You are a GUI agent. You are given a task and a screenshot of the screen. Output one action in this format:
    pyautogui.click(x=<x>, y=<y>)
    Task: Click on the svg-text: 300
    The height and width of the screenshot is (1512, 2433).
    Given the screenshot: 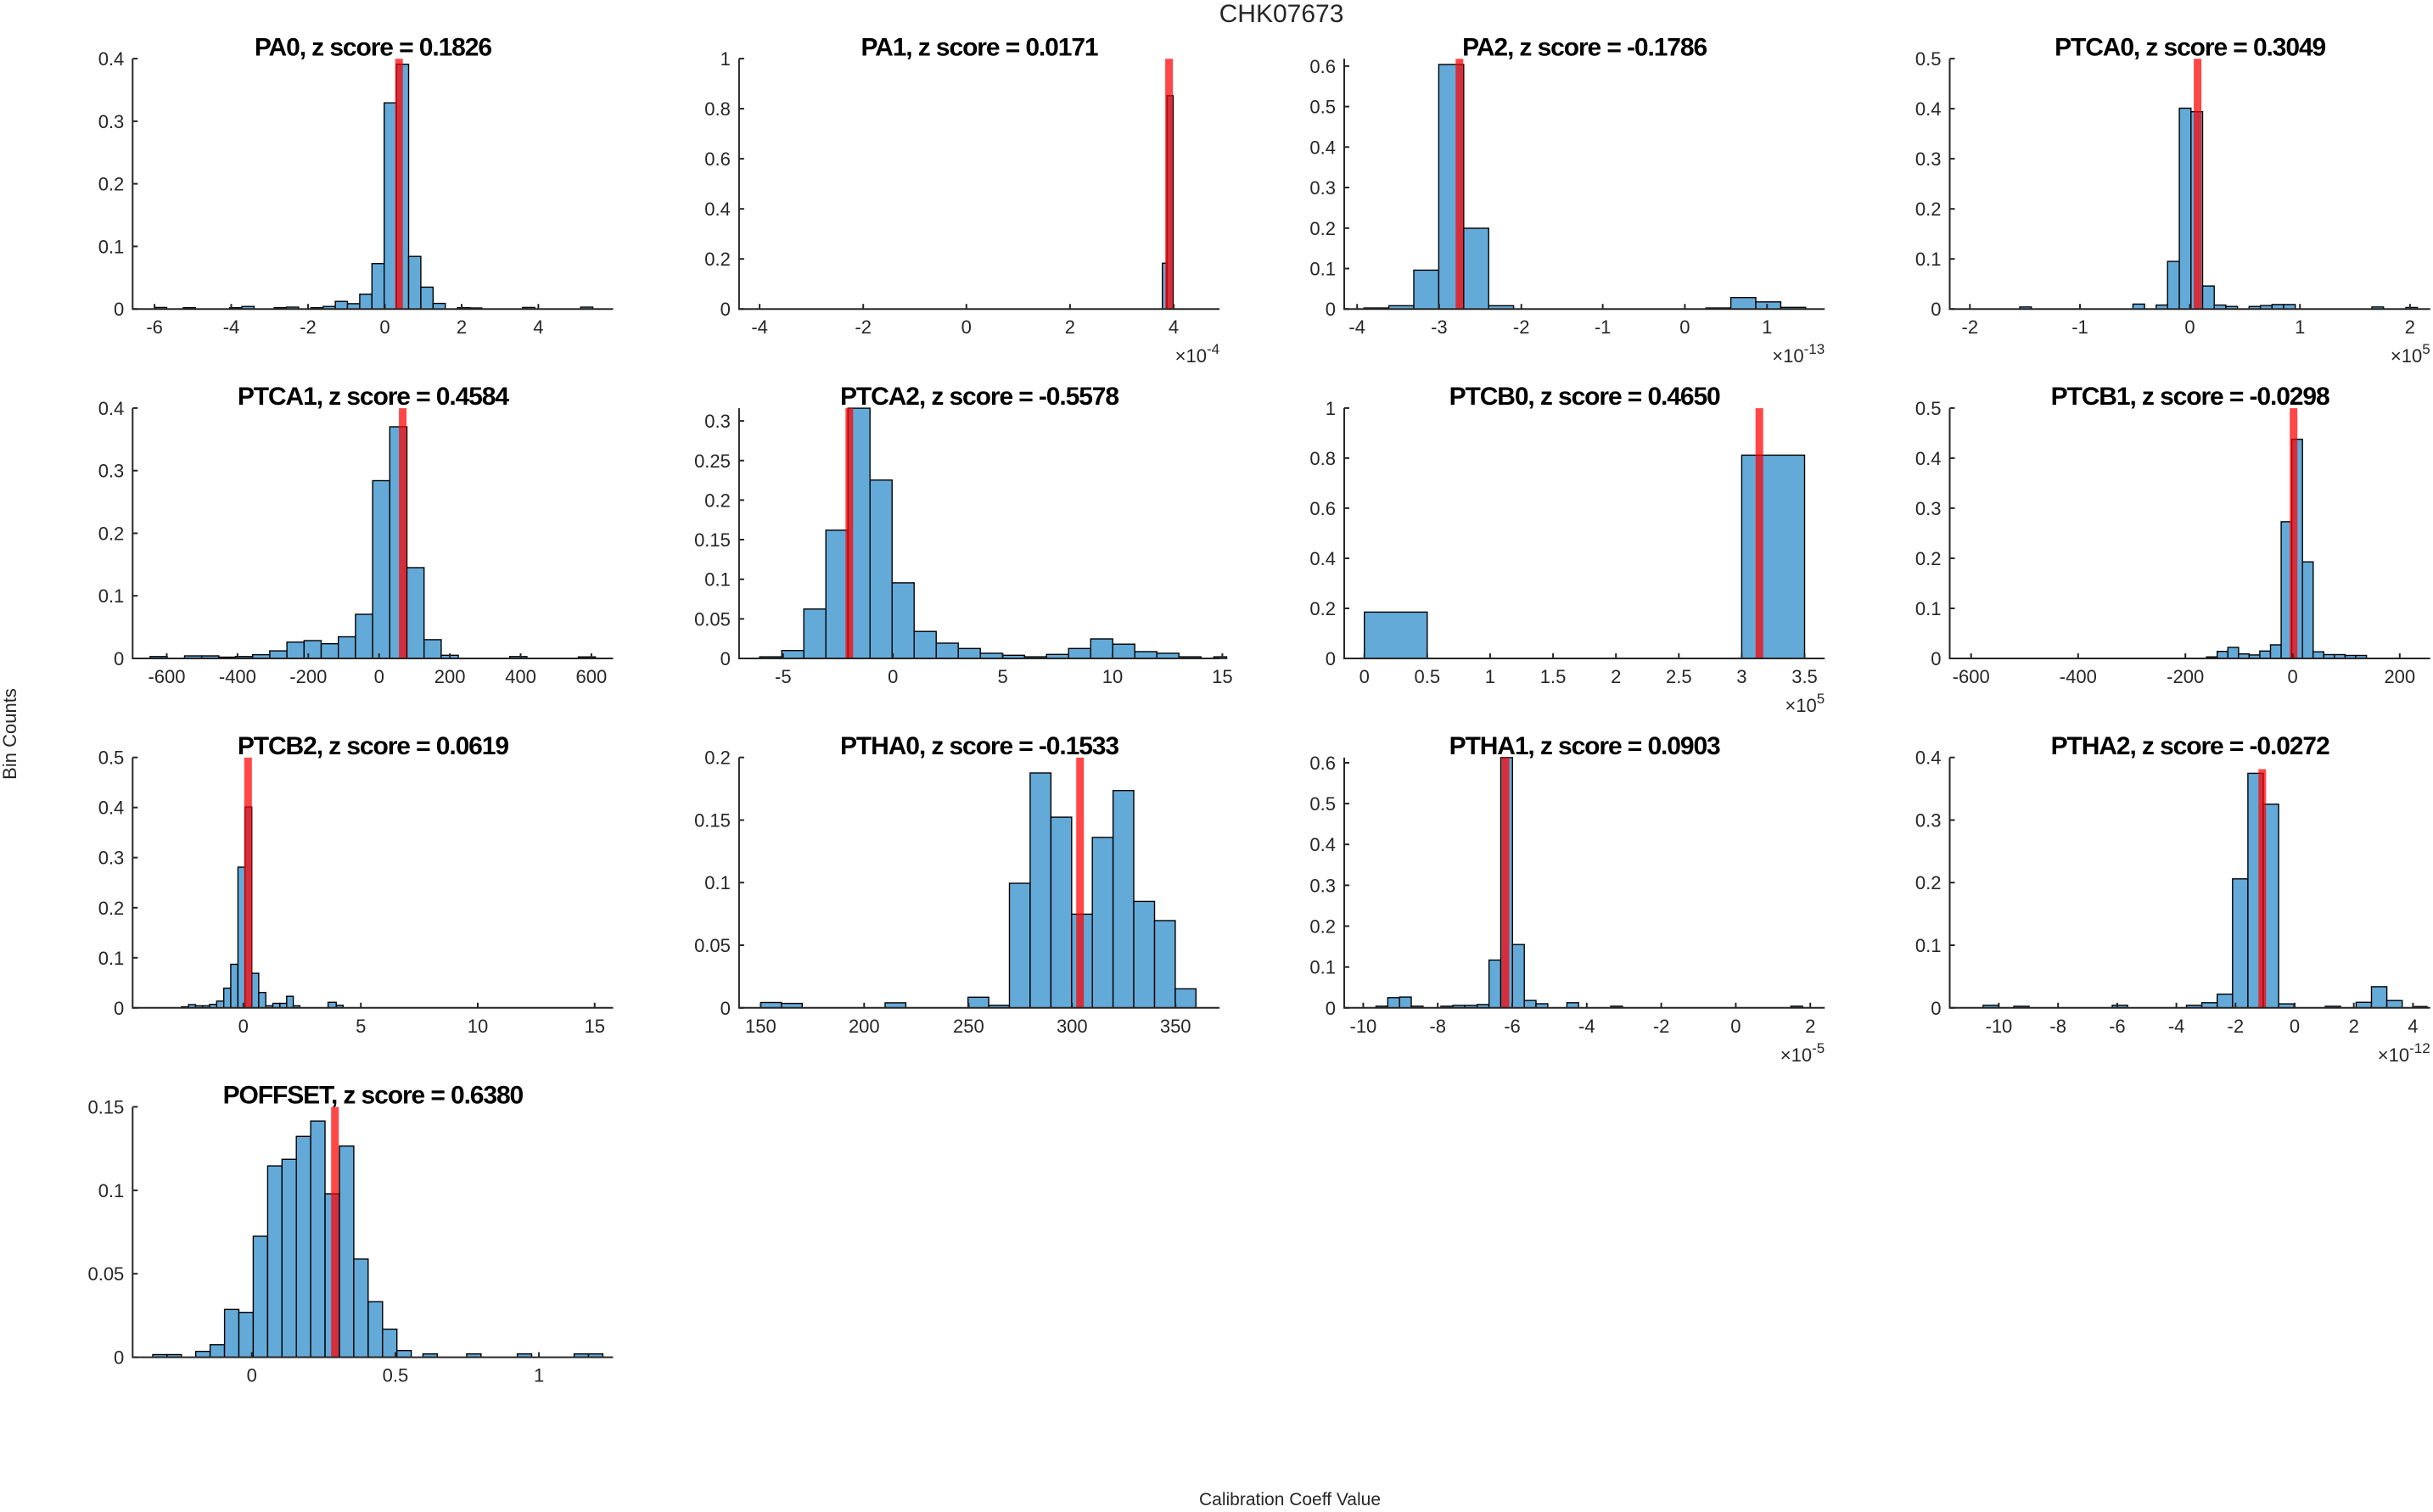 What is the action you would take?
    pyautogui.click(x=1072, y=1027)
    